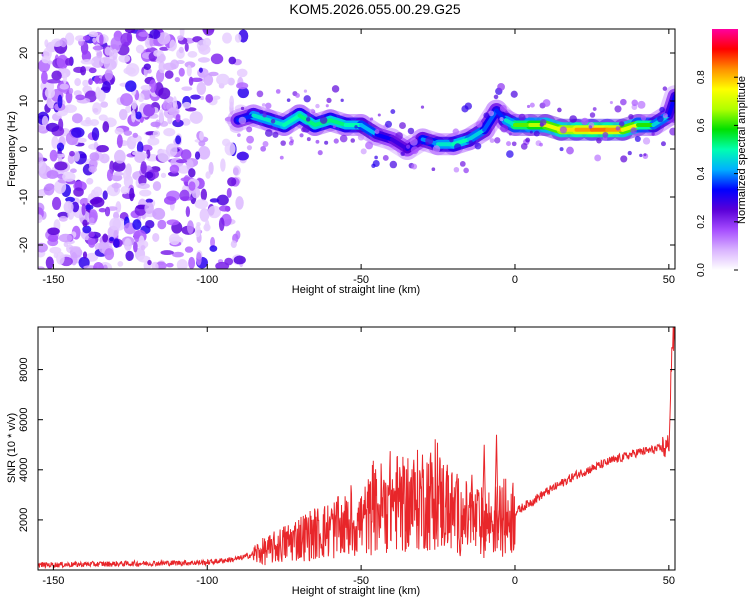 The width and height of the screenshot is (750, 600). What do you see at coordinates (24, 101) in the screenshot?
I see `heatmap-y-tick-label: 10` at bounding box center [24, 101].